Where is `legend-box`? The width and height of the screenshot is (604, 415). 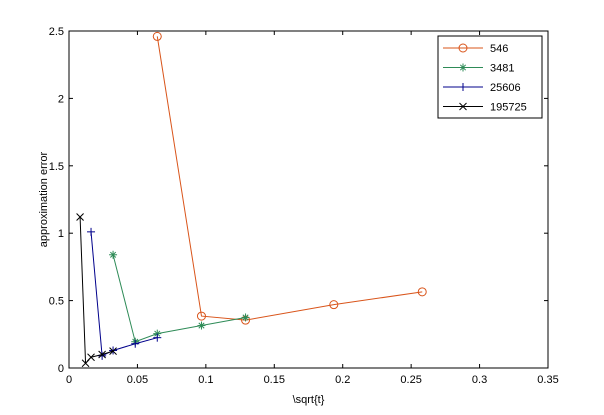
legend-box is located at coordinates (490, 77).